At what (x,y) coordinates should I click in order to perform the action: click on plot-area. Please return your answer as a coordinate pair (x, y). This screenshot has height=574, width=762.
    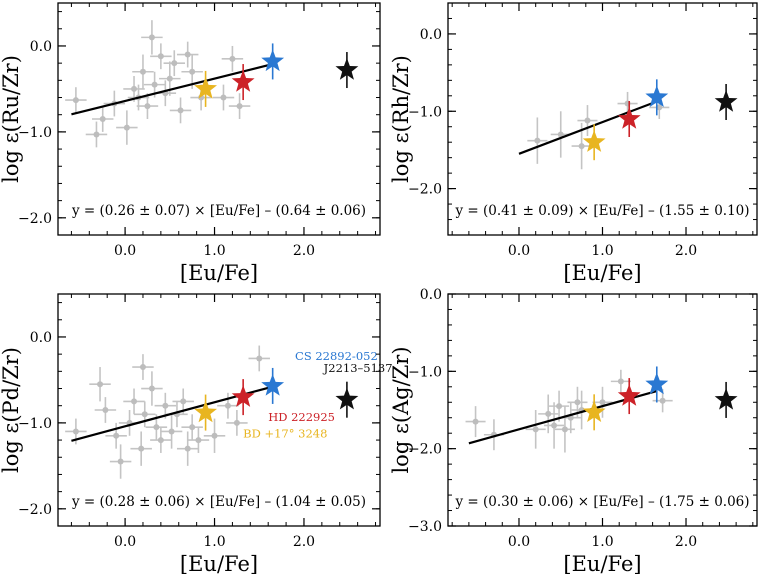
    Looking at the image, I should click on (601, 409).